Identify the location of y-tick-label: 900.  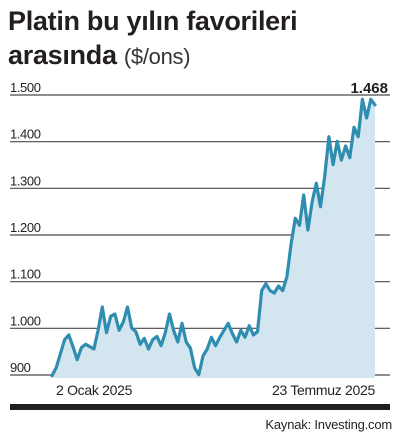
(20, 367).